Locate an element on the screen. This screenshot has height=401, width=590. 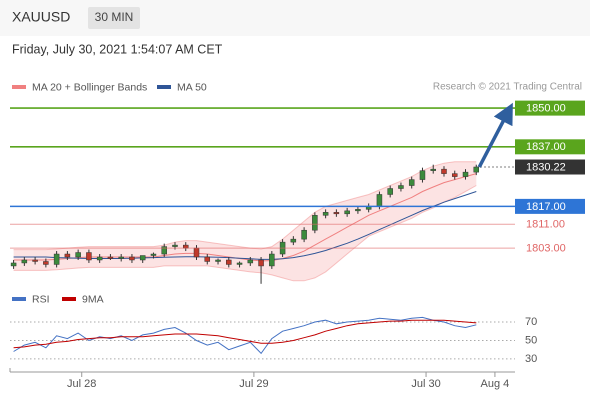
x-tick-label: Jul 30 is located at coordinates (425, 384).